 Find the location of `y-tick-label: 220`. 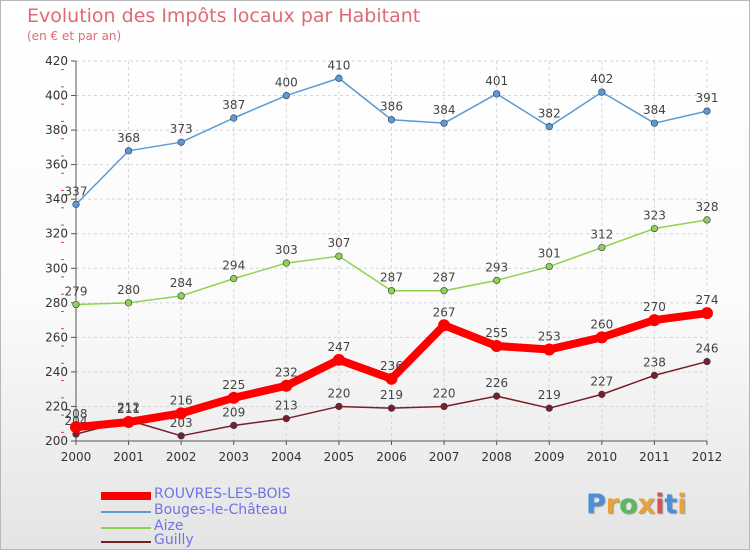

y-tick-label: 220 is located at coordinates (56, 406).